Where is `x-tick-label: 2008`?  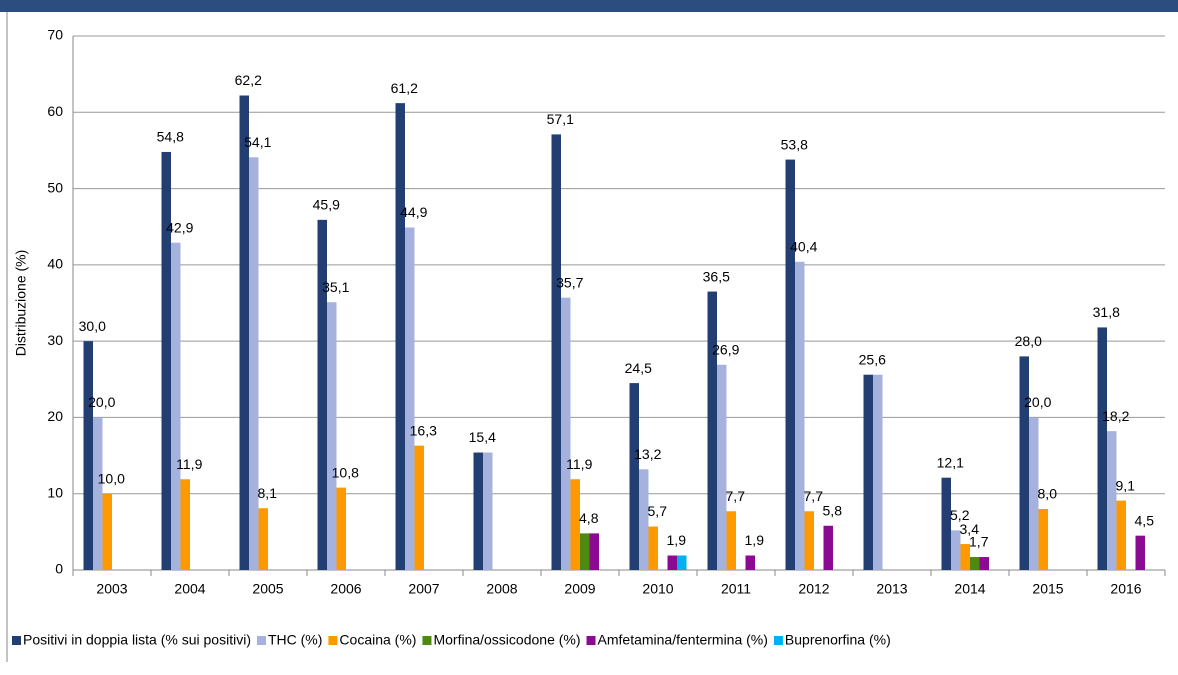
x-tick-label: 2008 is located at coordinates (501, 589).